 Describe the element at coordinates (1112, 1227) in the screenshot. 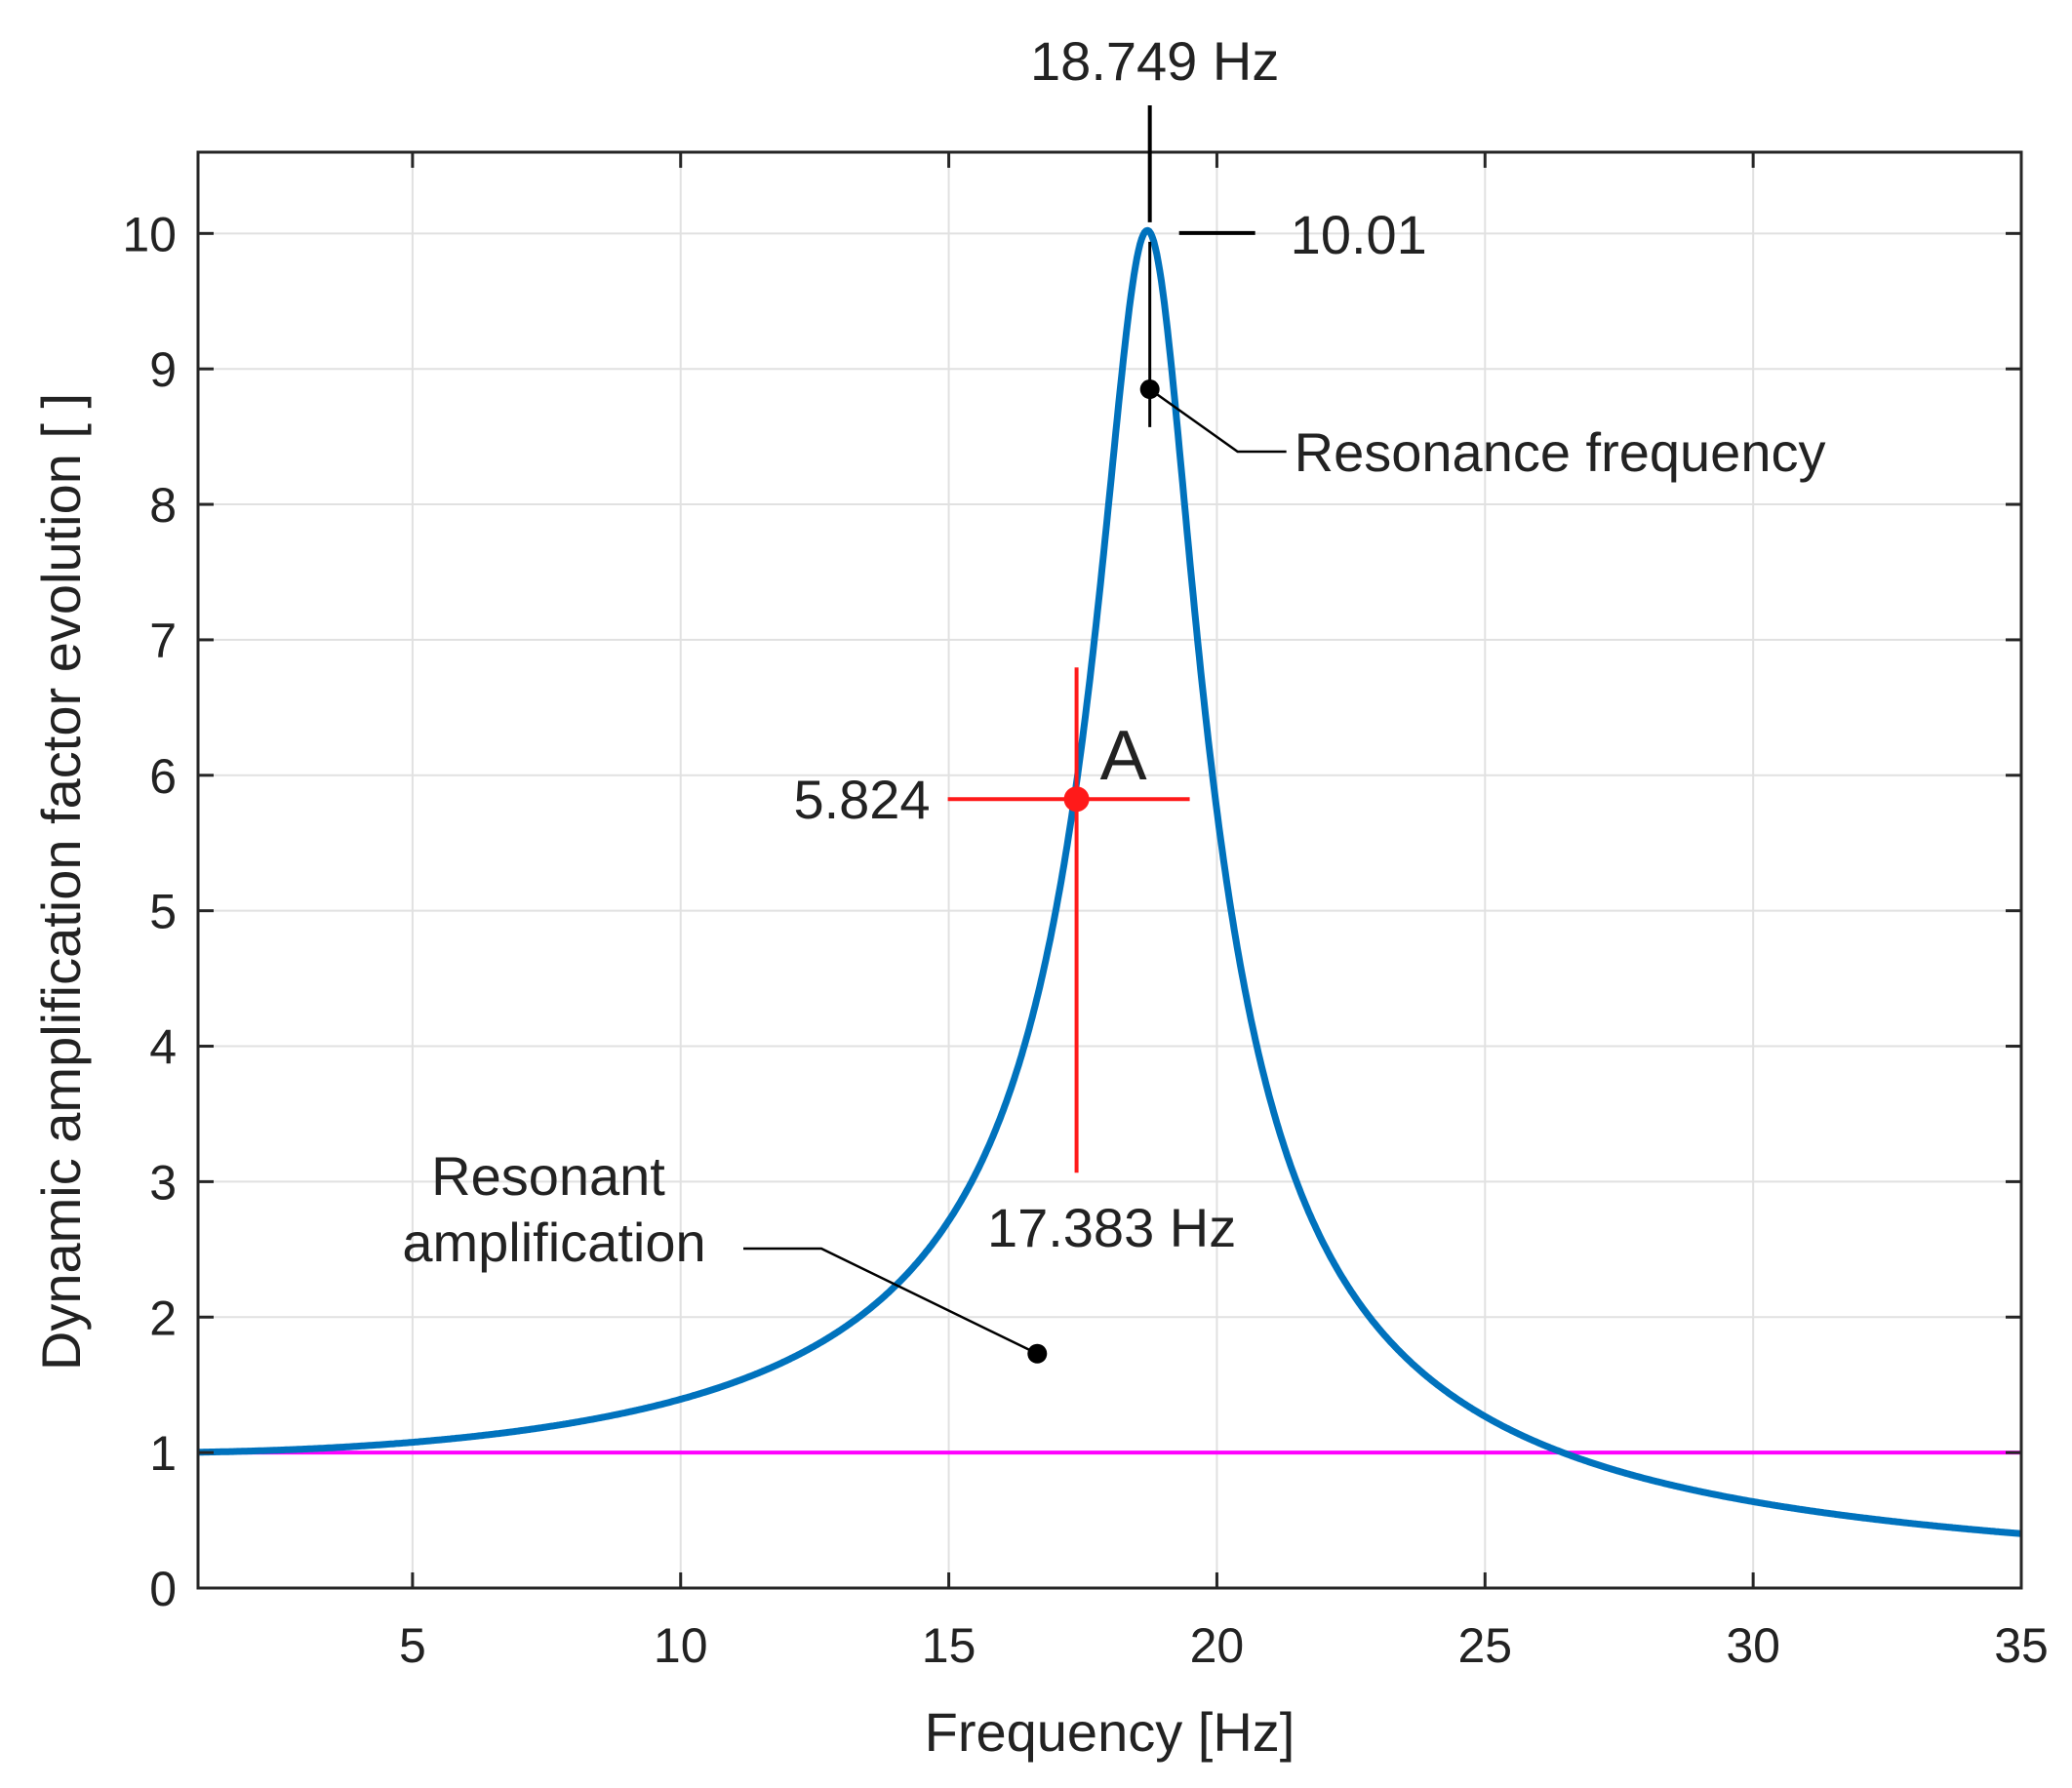

I see `point-a-frequency-label: 17.383 Hz` at that location.